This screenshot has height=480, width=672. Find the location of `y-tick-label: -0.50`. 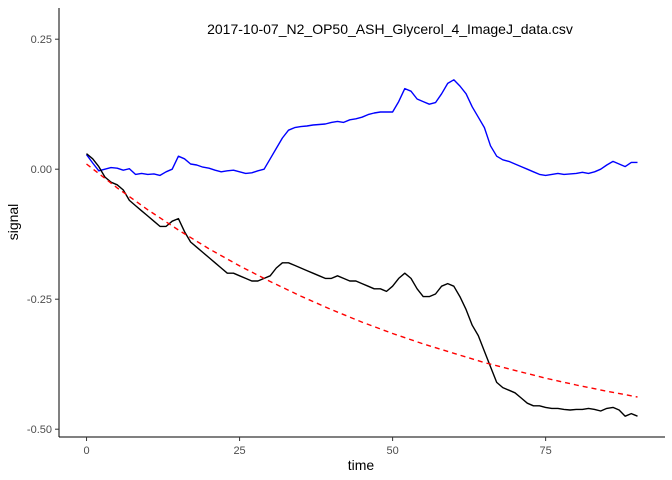

y-tick-label: -0.50 is located at coordinates (39, 430).